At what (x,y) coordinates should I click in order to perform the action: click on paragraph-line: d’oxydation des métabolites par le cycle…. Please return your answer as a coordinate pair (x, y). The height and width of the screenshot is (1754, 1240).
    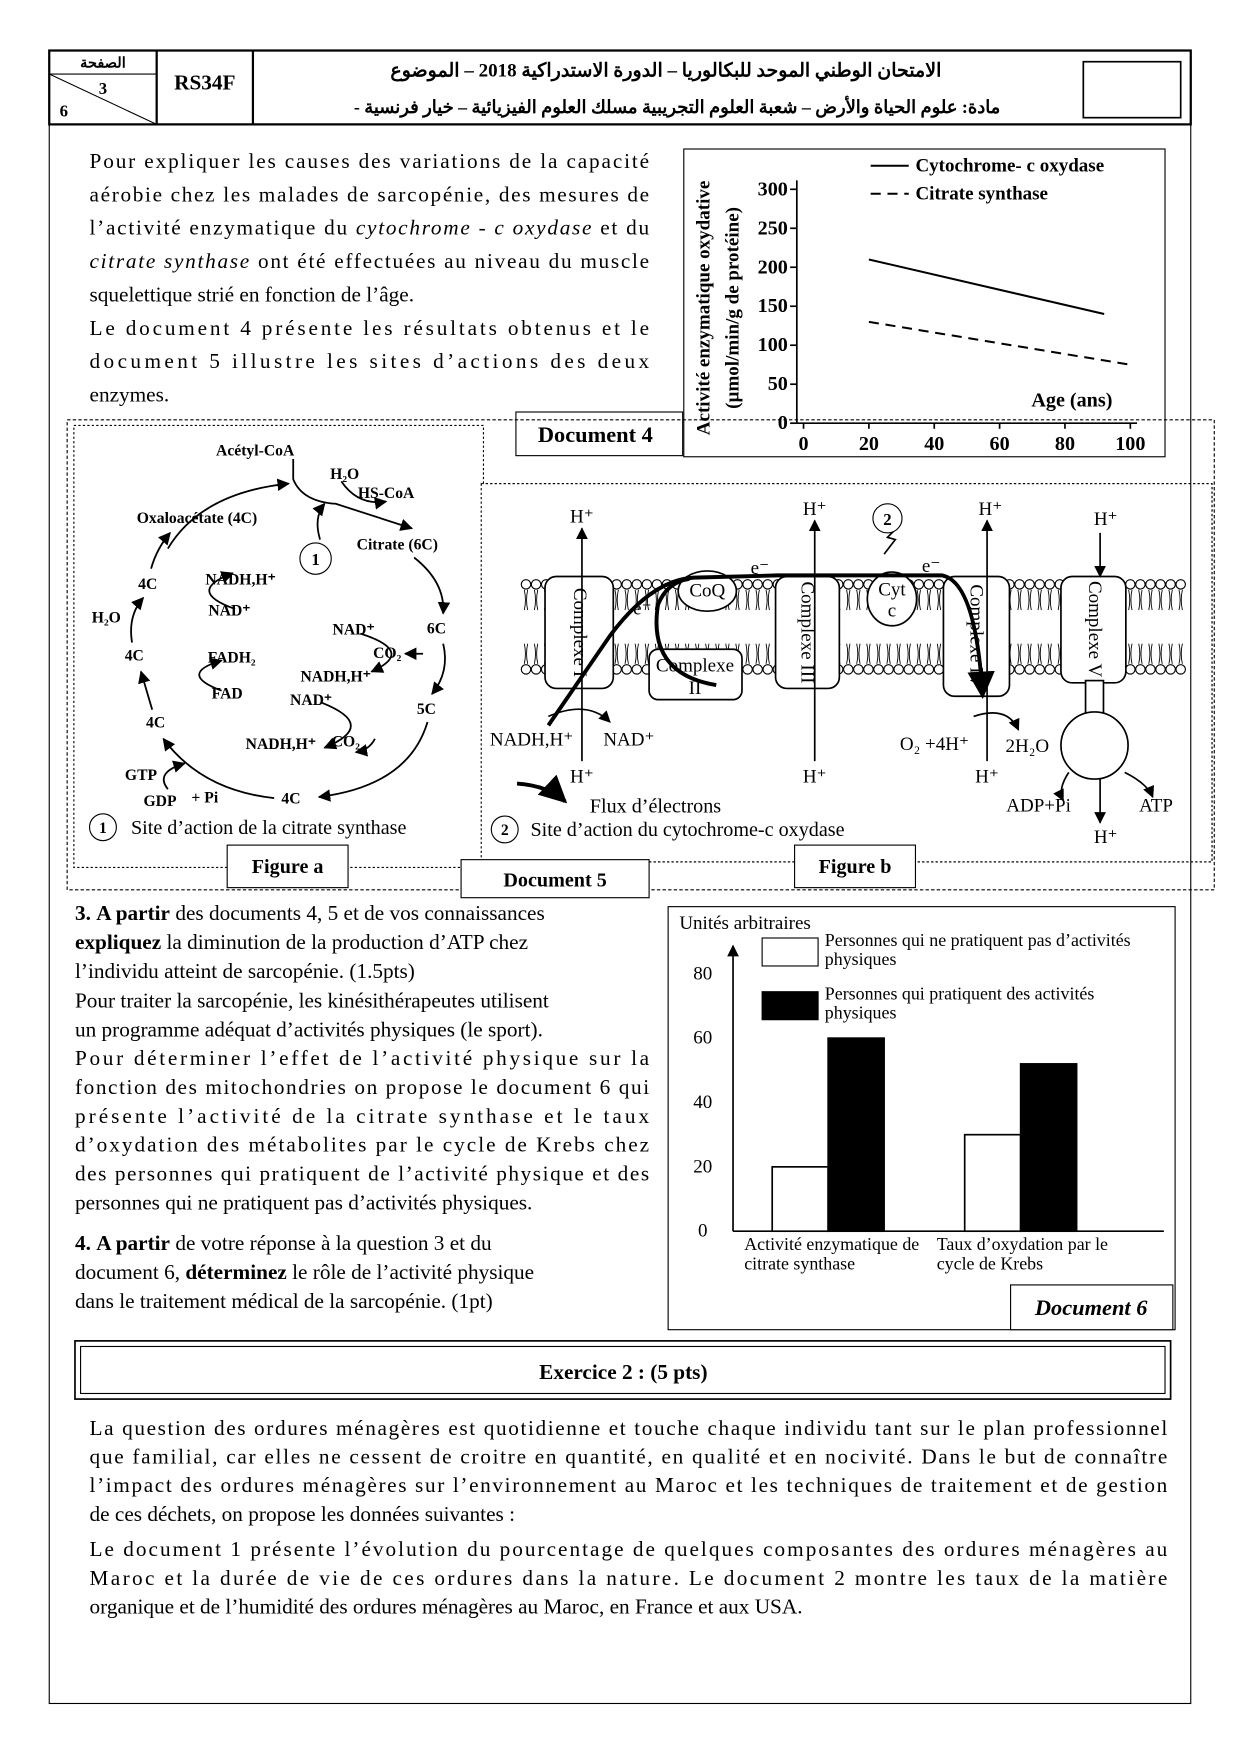
    Looking at the image, I should click on (362, 1145).